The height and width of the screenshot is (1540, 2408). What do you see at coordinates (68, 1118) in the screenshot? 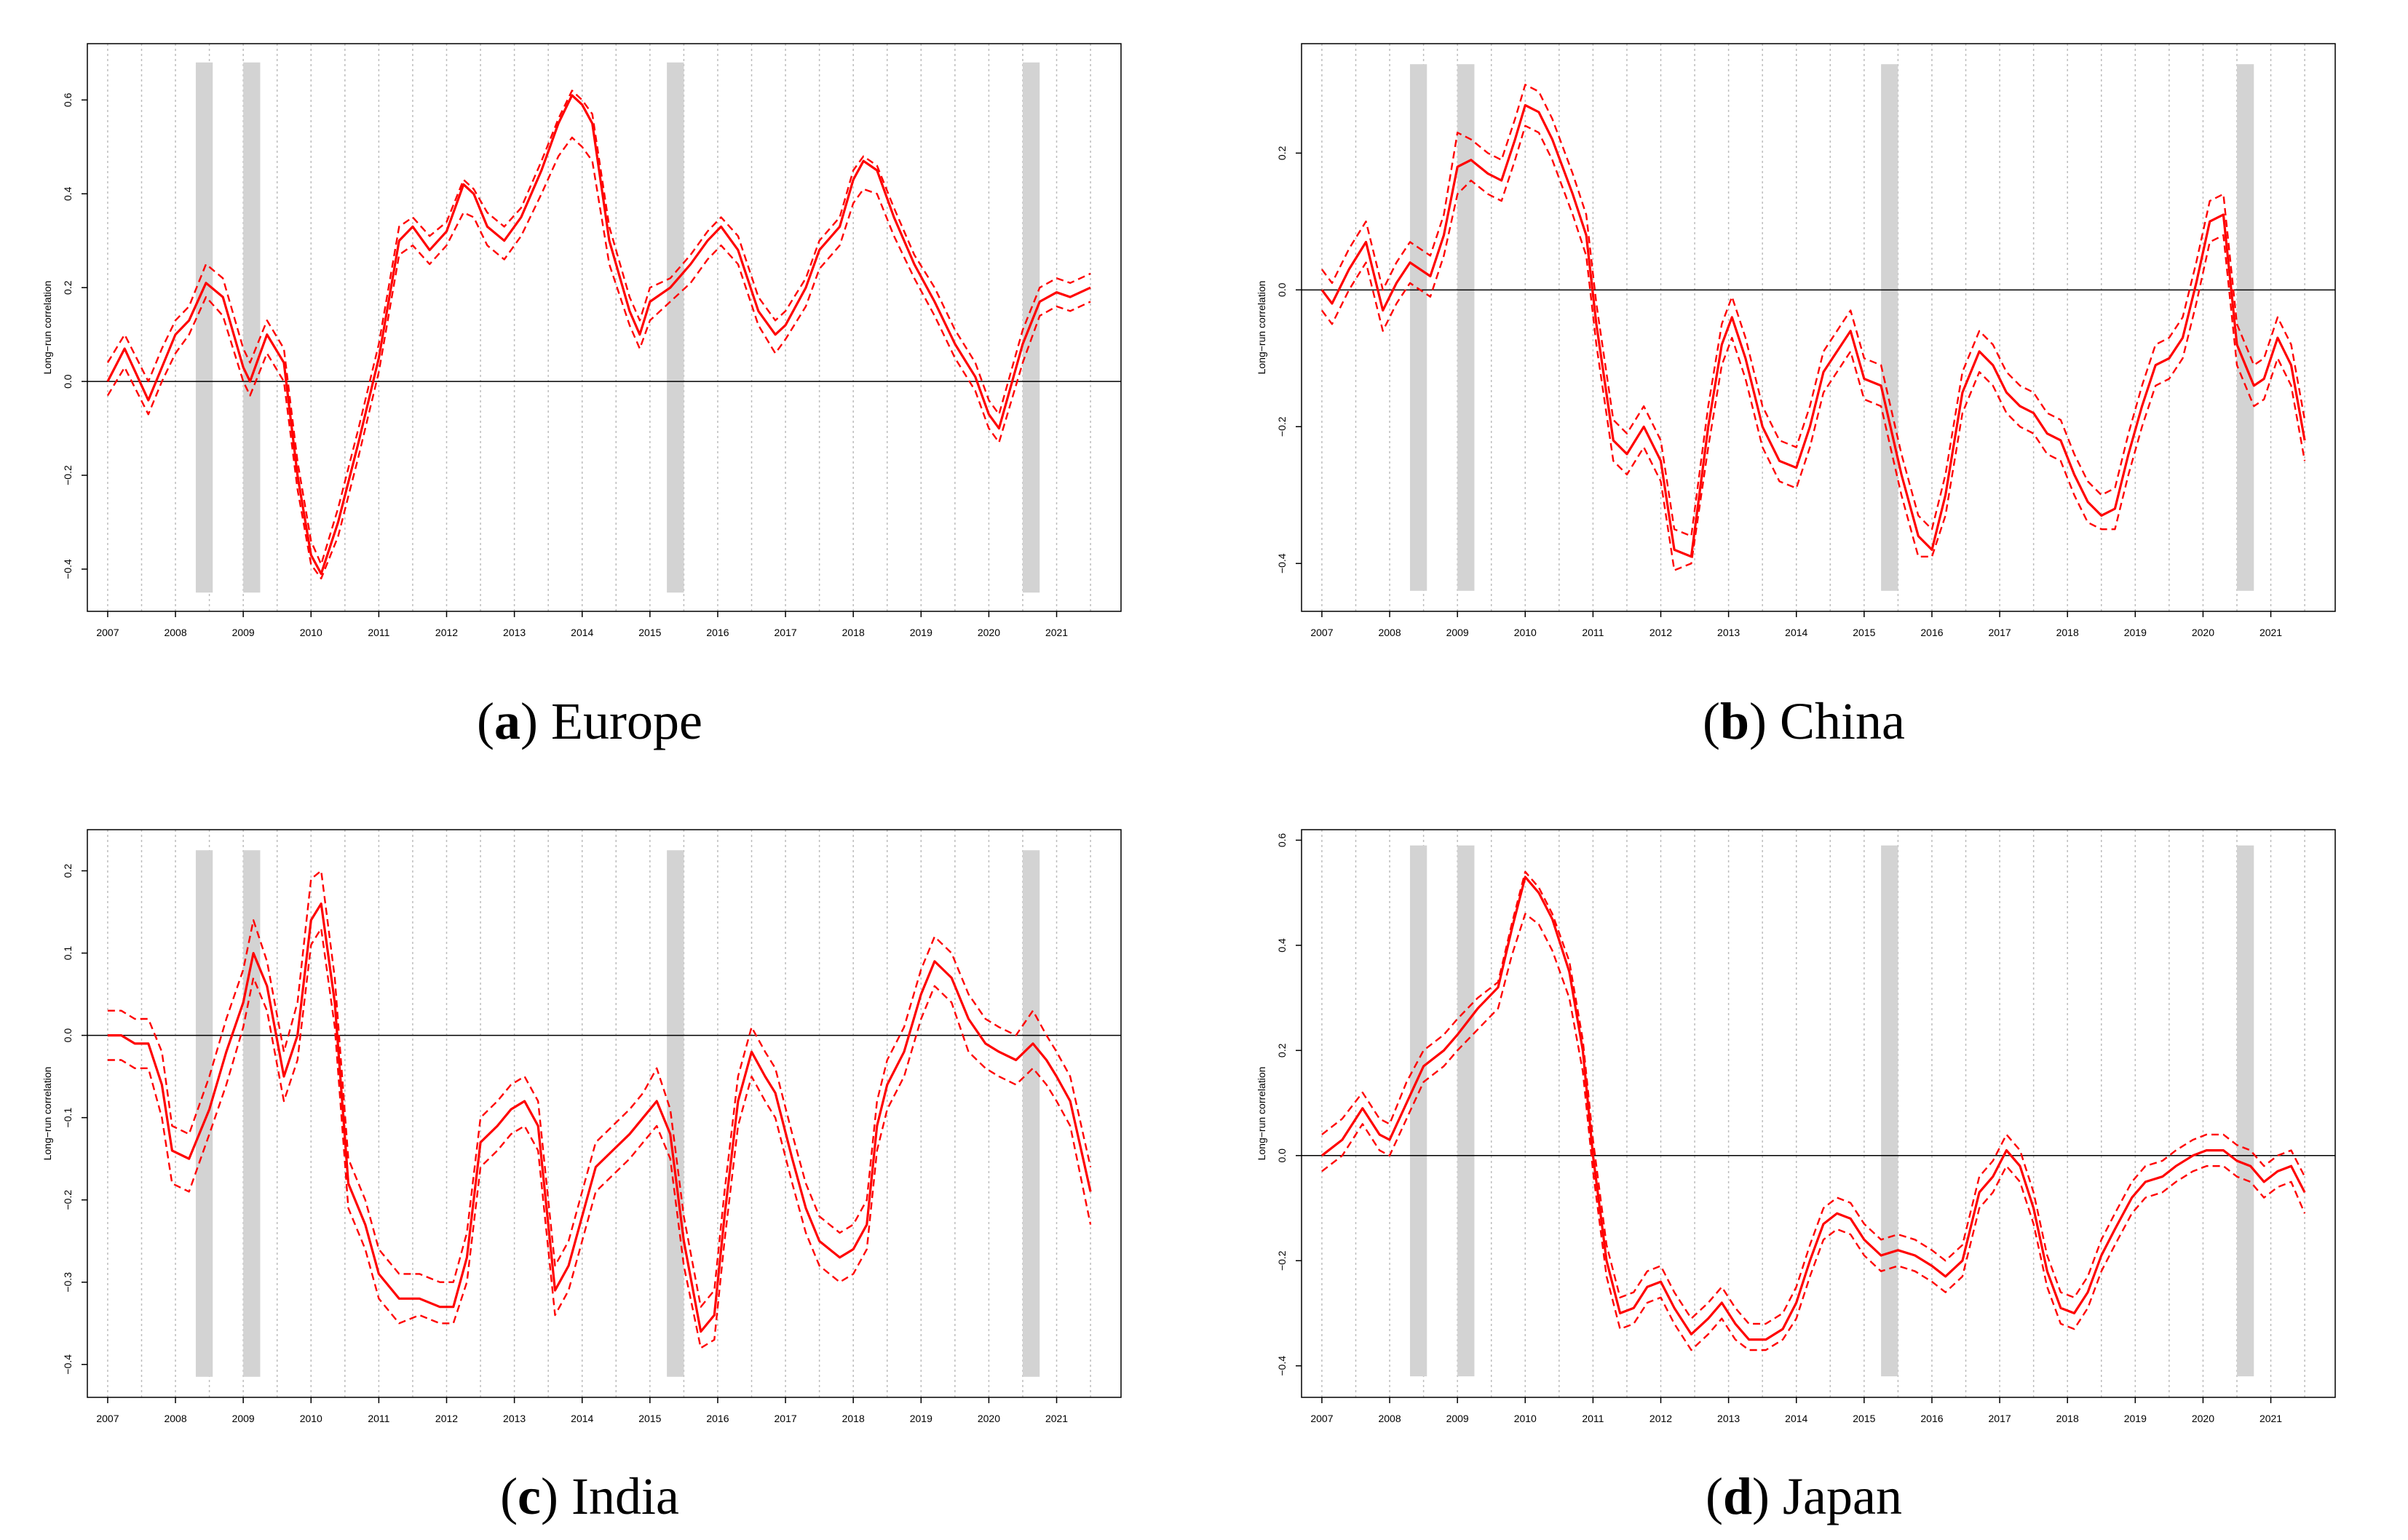
I see `y-tick-label: −0.1` at bounding box center [68, 1118].